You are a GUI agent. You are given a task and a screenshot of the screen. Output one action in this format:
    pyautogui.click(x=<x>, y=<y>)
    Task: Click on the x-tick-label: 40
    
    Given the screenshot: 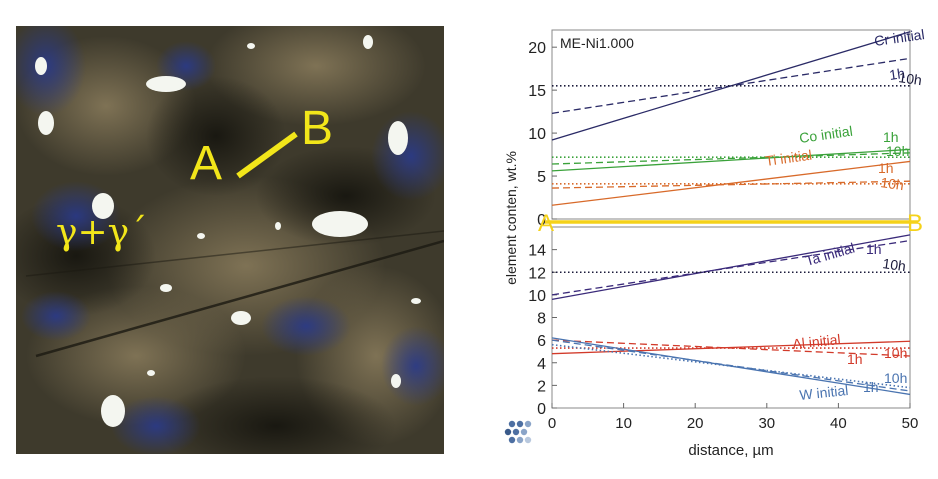 What is the action you would take?
    pyautogui.click(x=838, y=423)
    